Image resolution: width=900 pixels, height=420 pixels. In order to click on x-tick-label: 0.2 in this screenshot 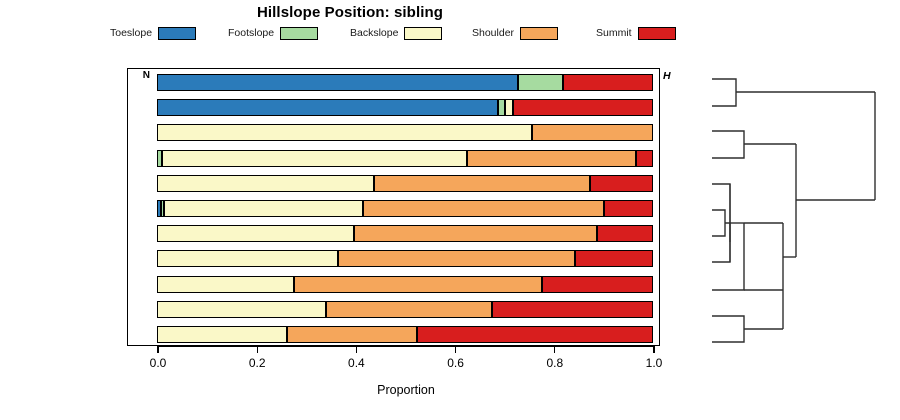, I will do `click(257, 363)`.